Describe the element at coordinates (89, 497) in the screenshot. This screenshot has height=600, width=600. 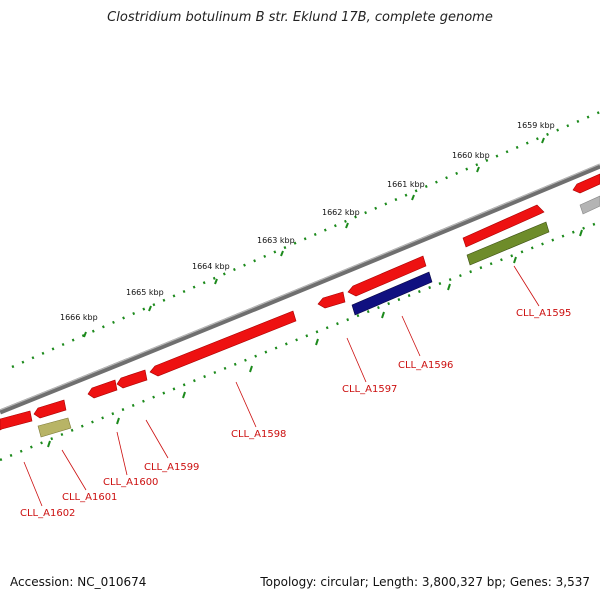
I see `gene-label: CLL_A1601` at that location.